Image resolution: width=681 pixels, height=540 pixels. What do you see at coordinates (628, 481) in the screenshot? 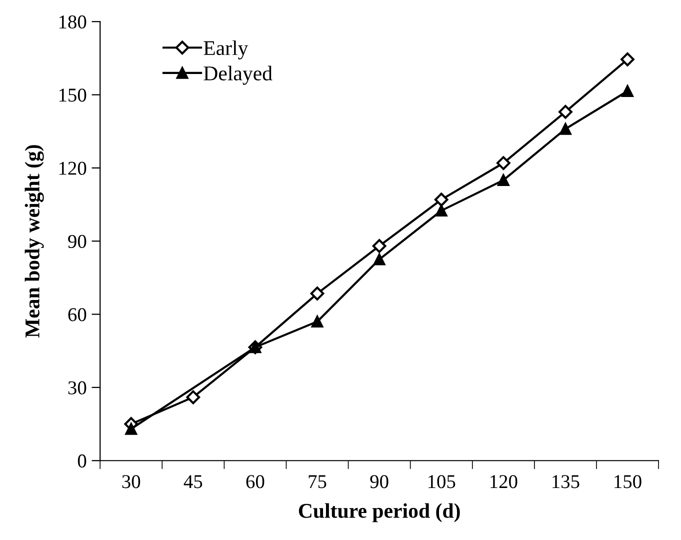
I see `x-tick-label: 150` at bounding box center [628, 481].